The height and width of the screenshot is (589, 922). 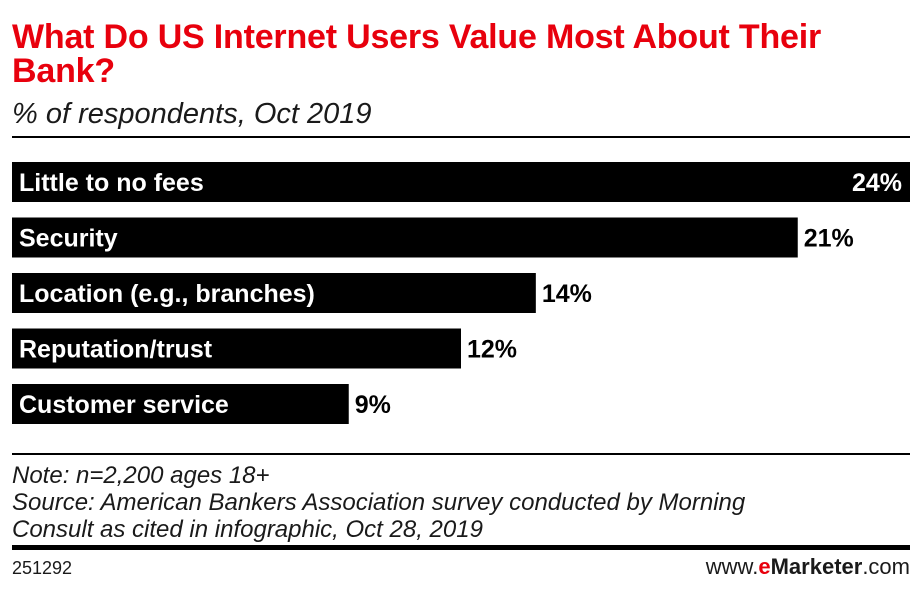 I want to click on value-label-security: 21%, so click(x=829, y=239).